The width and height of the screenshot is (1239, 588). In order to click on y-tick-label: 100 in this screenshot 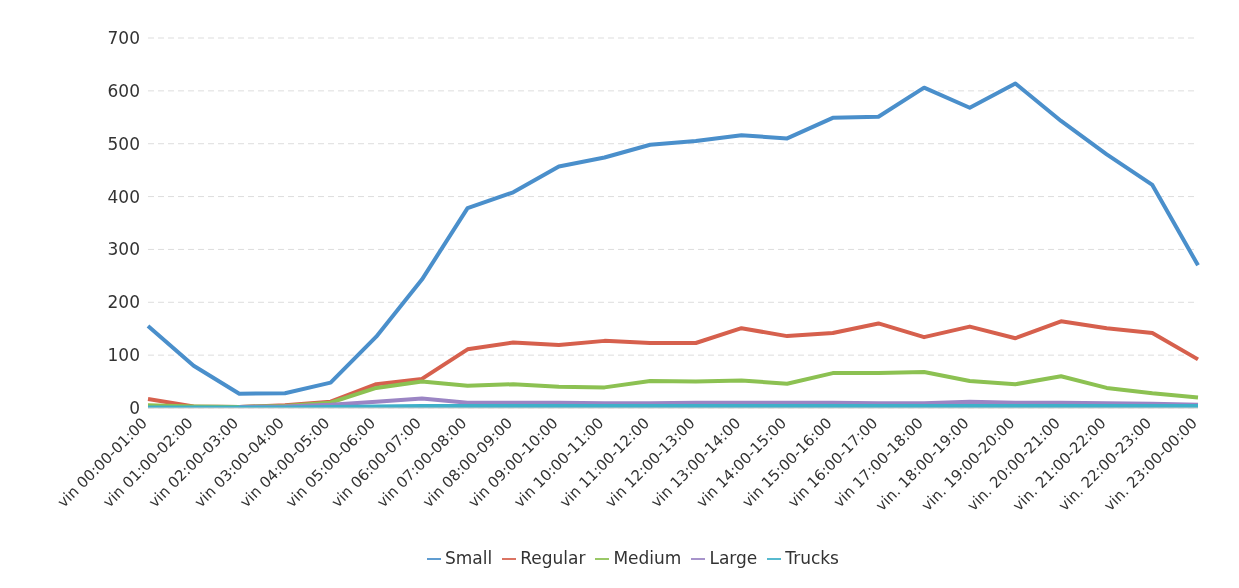, I will do `click(123, 355)`.